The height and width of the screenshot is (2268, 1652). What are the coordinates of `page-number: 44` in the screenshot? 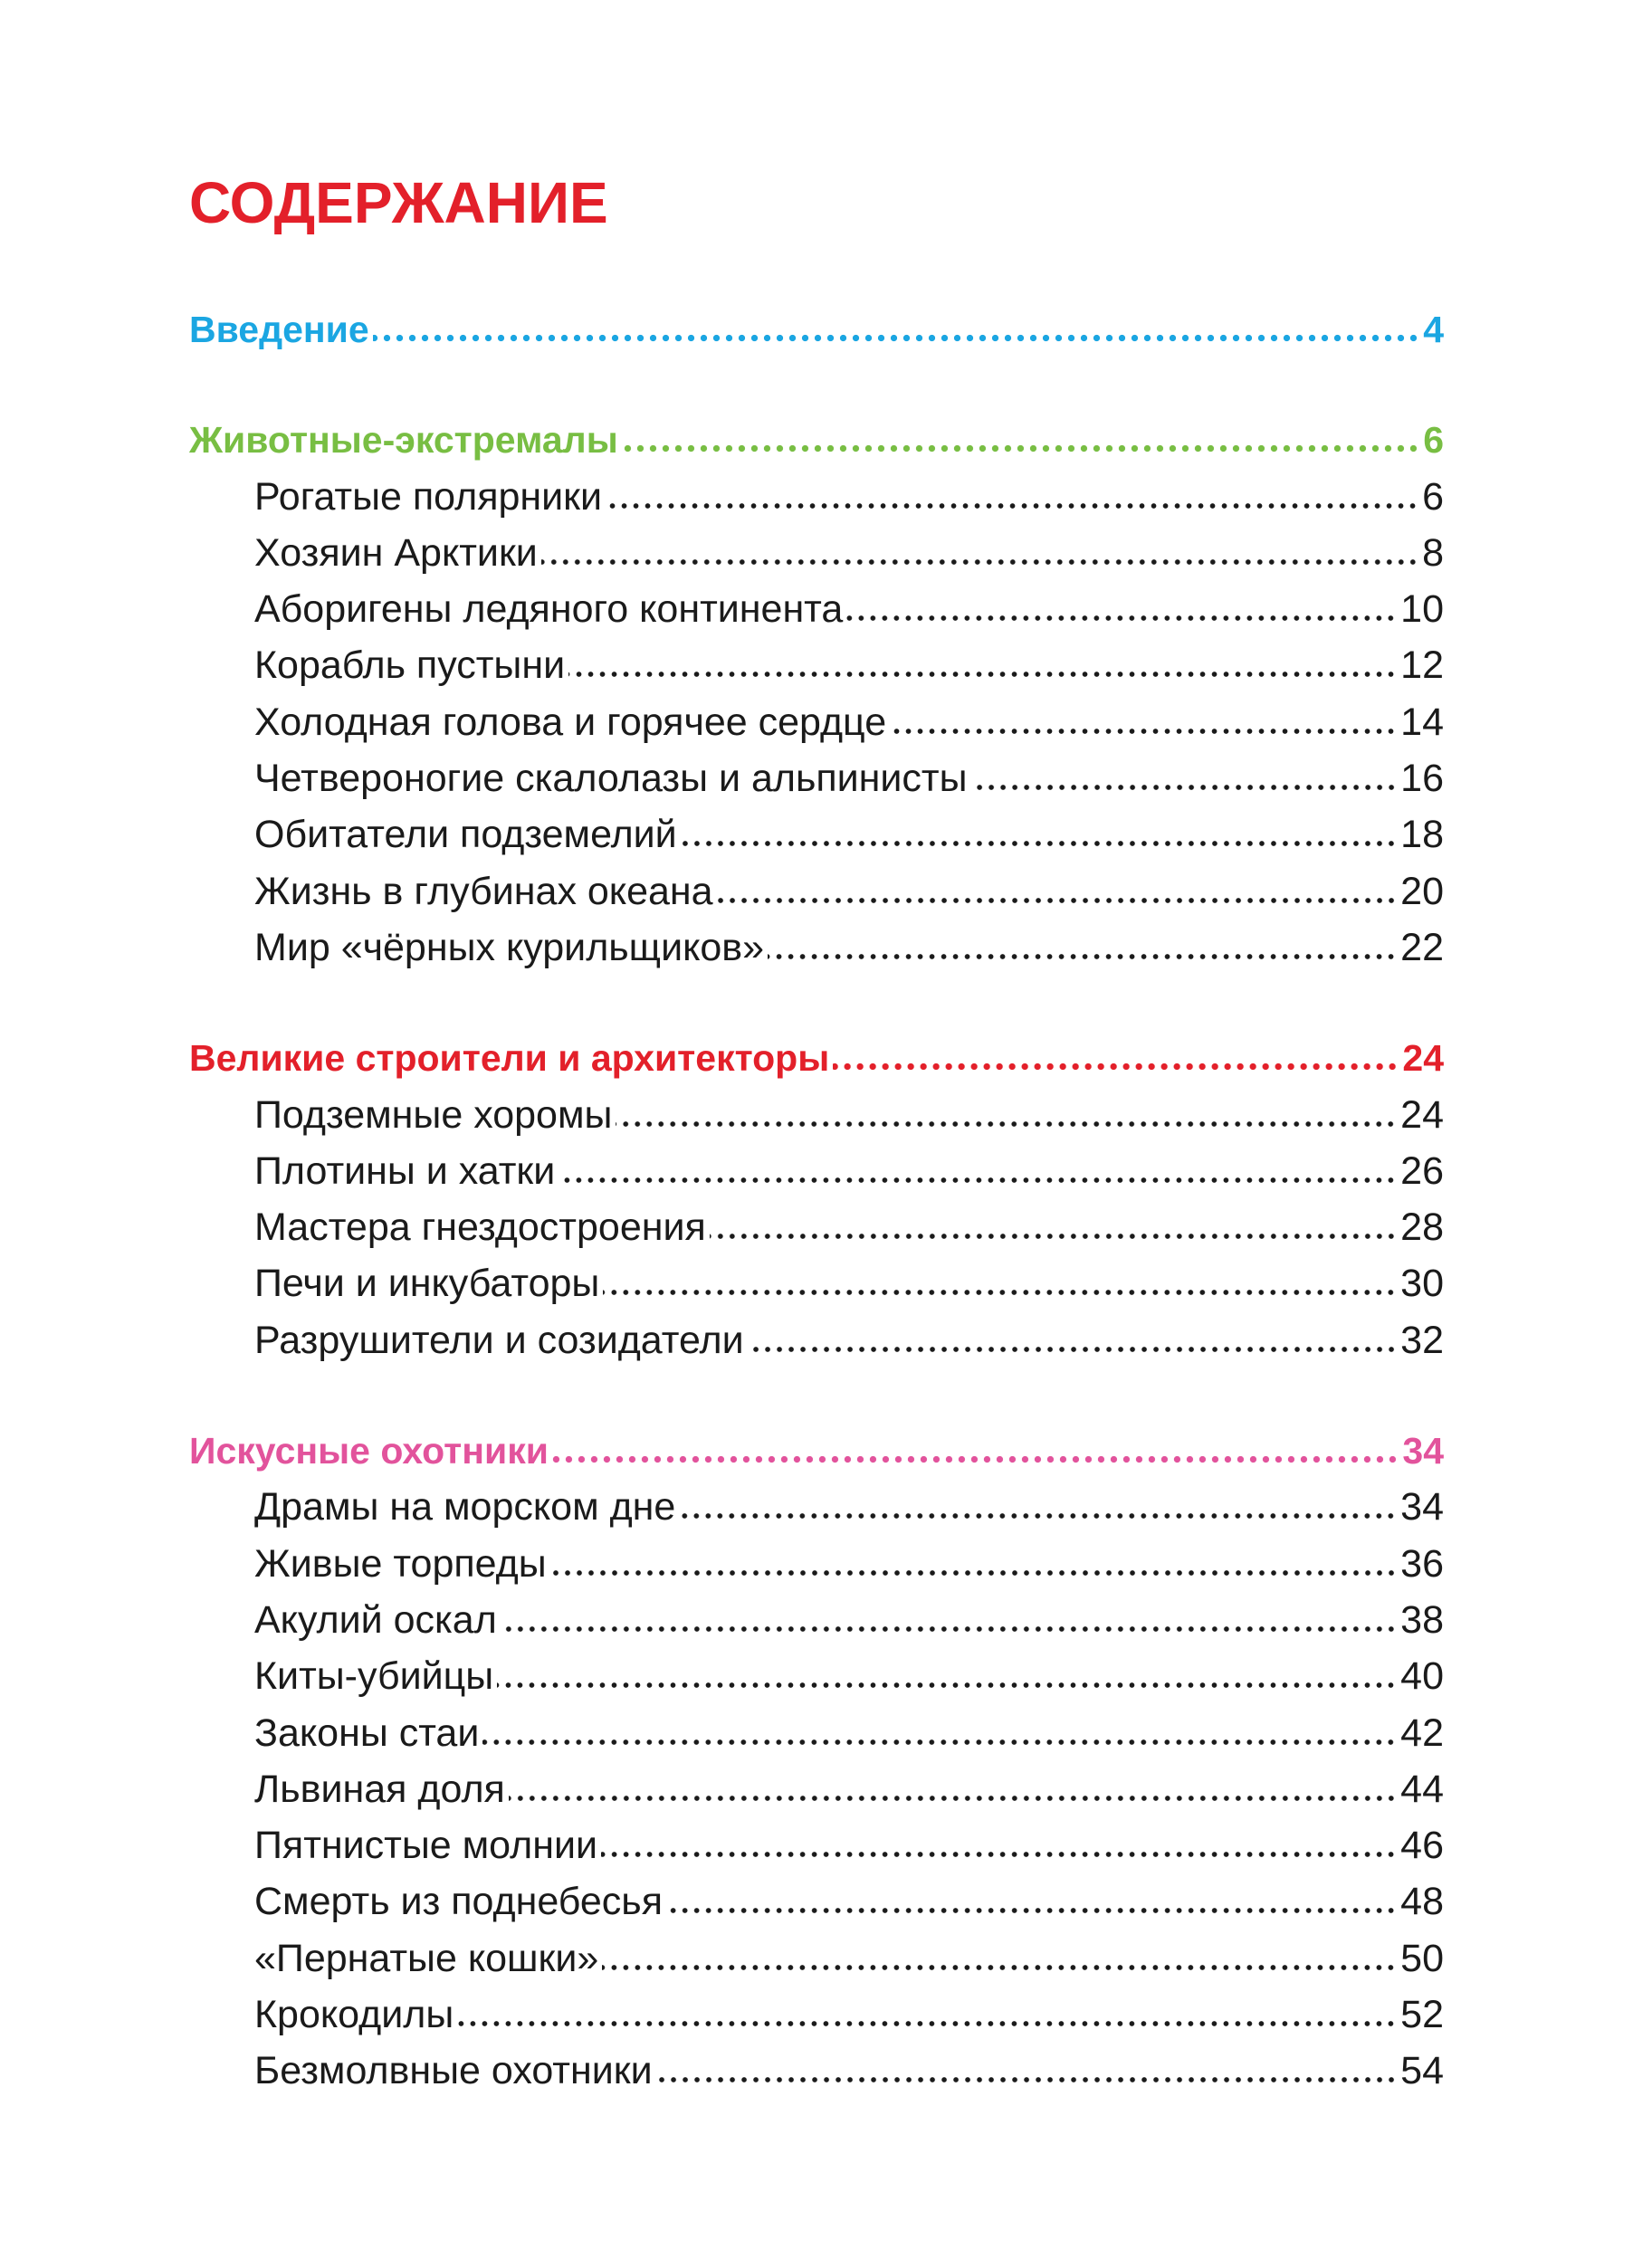 It's located at (1422, 1789).